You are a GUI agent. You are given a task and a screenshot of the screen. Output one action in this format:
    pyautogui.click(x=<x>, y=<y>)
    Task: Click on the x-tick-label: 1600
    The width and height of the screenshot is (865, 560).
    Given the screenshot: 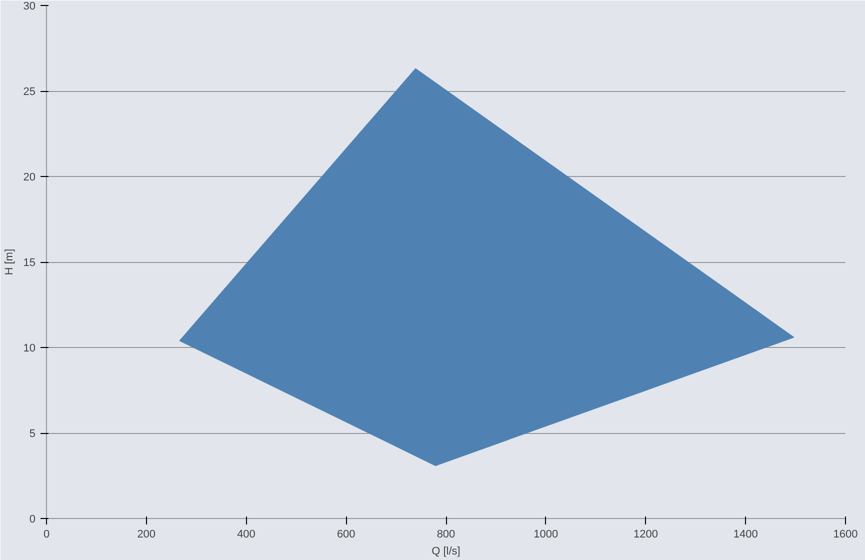 What is the action you would take?
    pyautogui.click(x=845, y=534)
    